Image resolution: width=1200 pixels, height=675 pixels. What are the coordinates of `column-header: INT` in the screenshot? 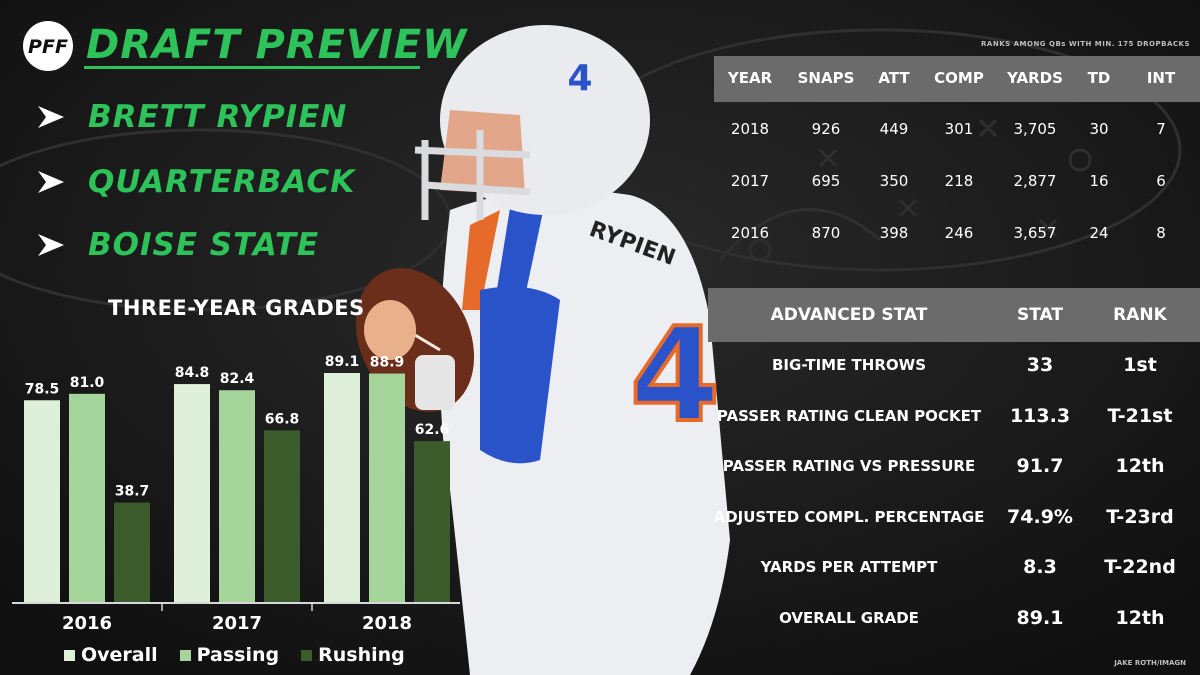 It's located at (1161, 78).